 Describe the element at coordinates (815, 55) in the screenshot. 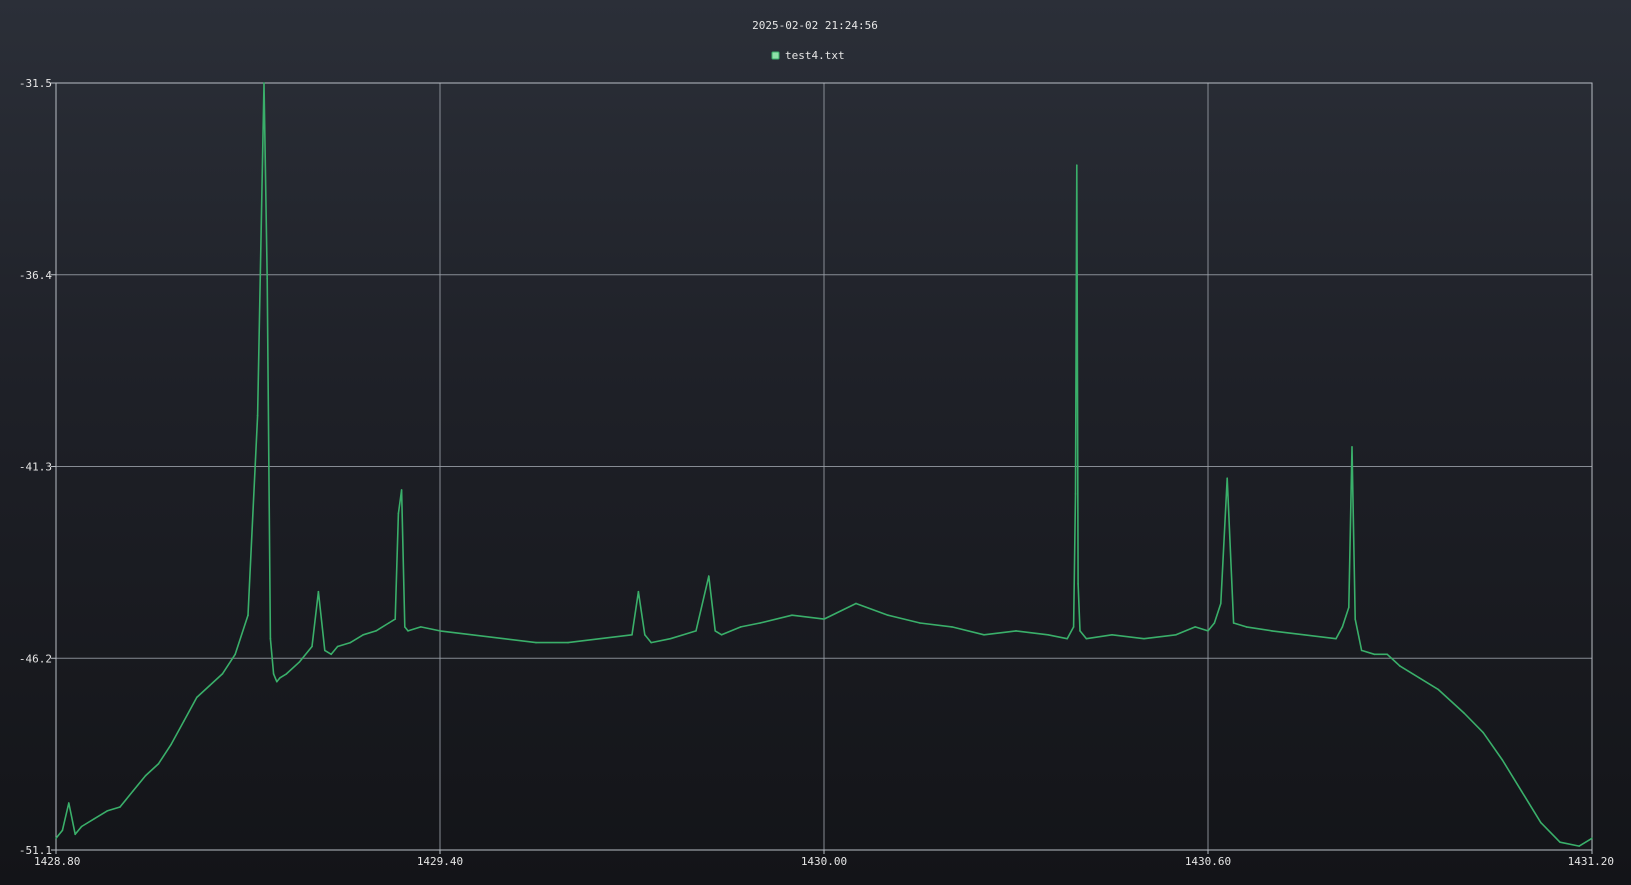

I see `legend-label: test4.txt` at that location.